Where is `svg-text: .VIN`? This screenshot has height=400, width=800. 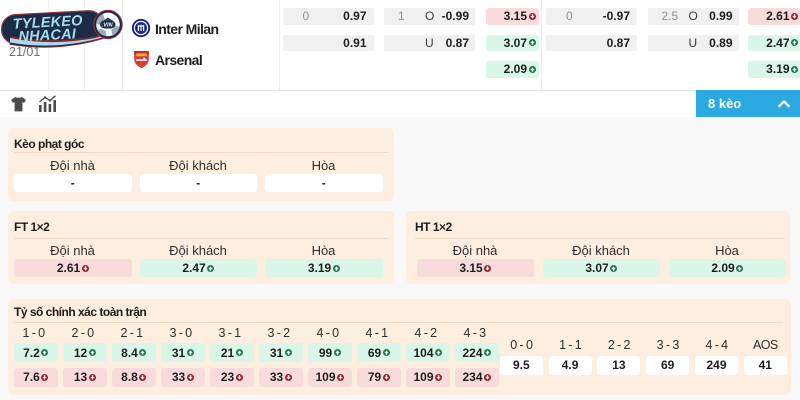 svg-text: .VIN is located at coordinates (108, 26).